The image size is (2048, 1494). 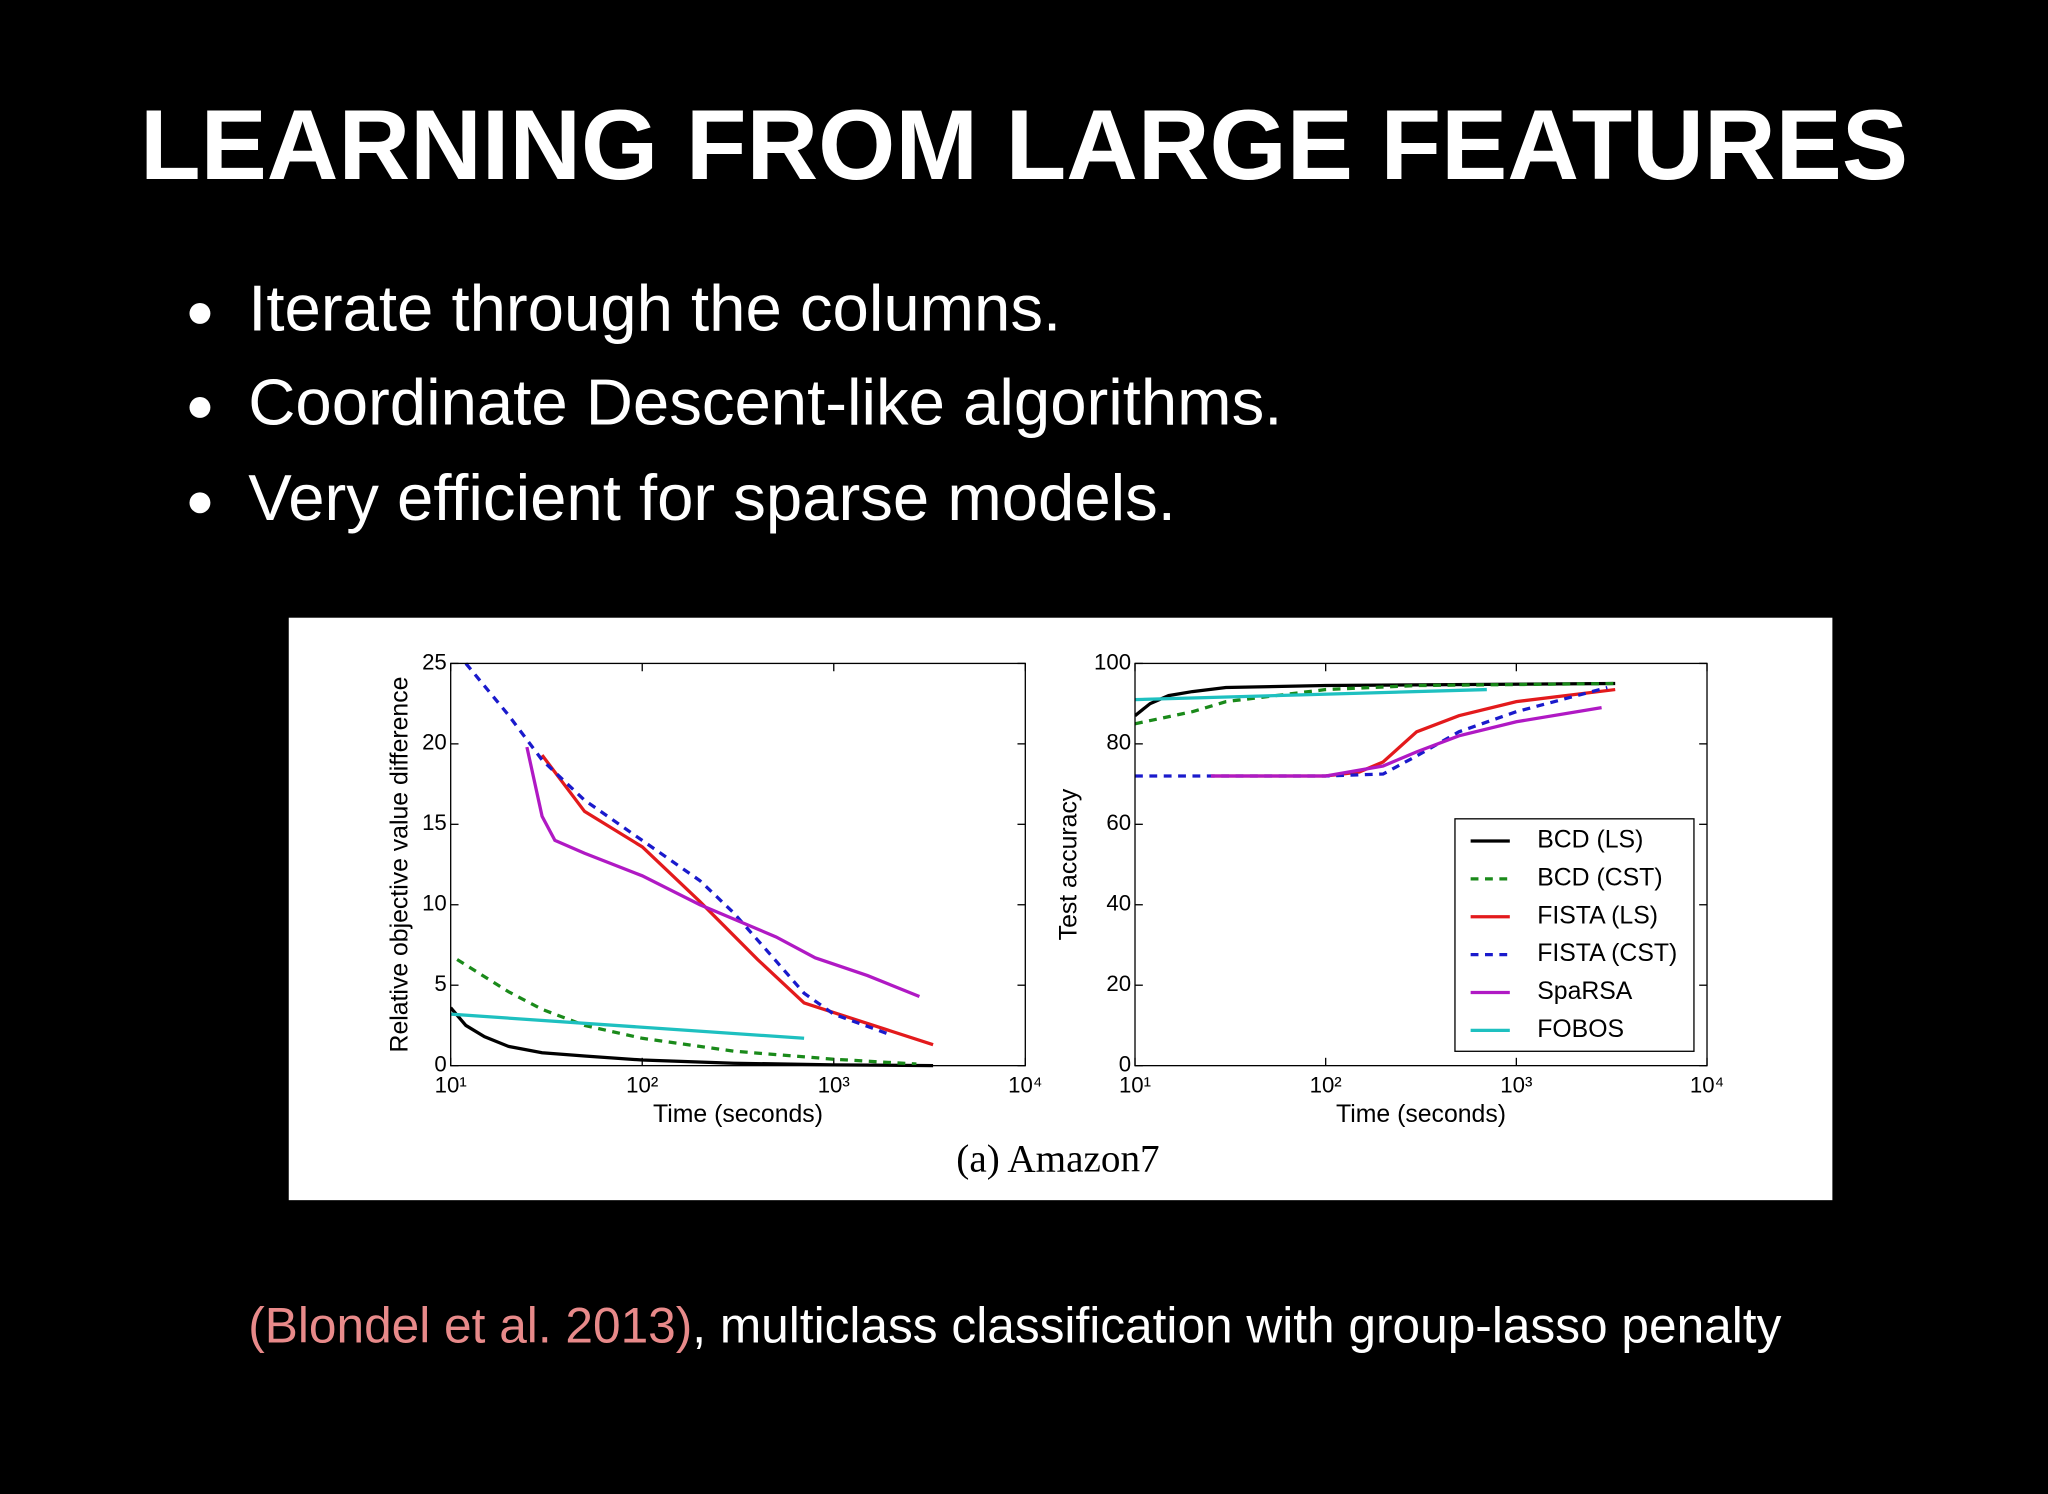 I want to click on y-tick-label: 40, so click(x=1118, y=903).